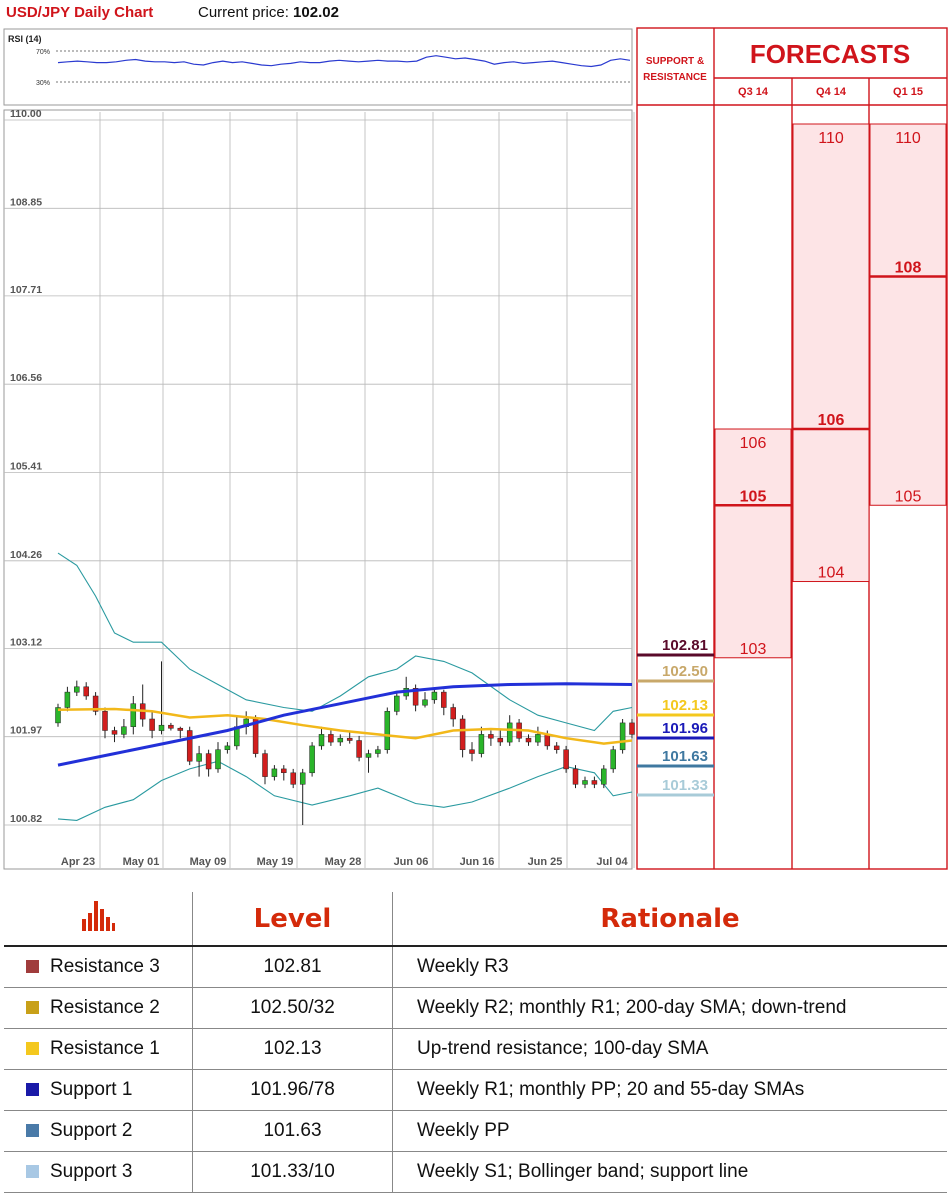 Image resolution: width=951 pixels, height=1196 pixels. Describe the element at coordinates (316, 12) in the screenshot. I see `current-price-value: 102.02` at that location.